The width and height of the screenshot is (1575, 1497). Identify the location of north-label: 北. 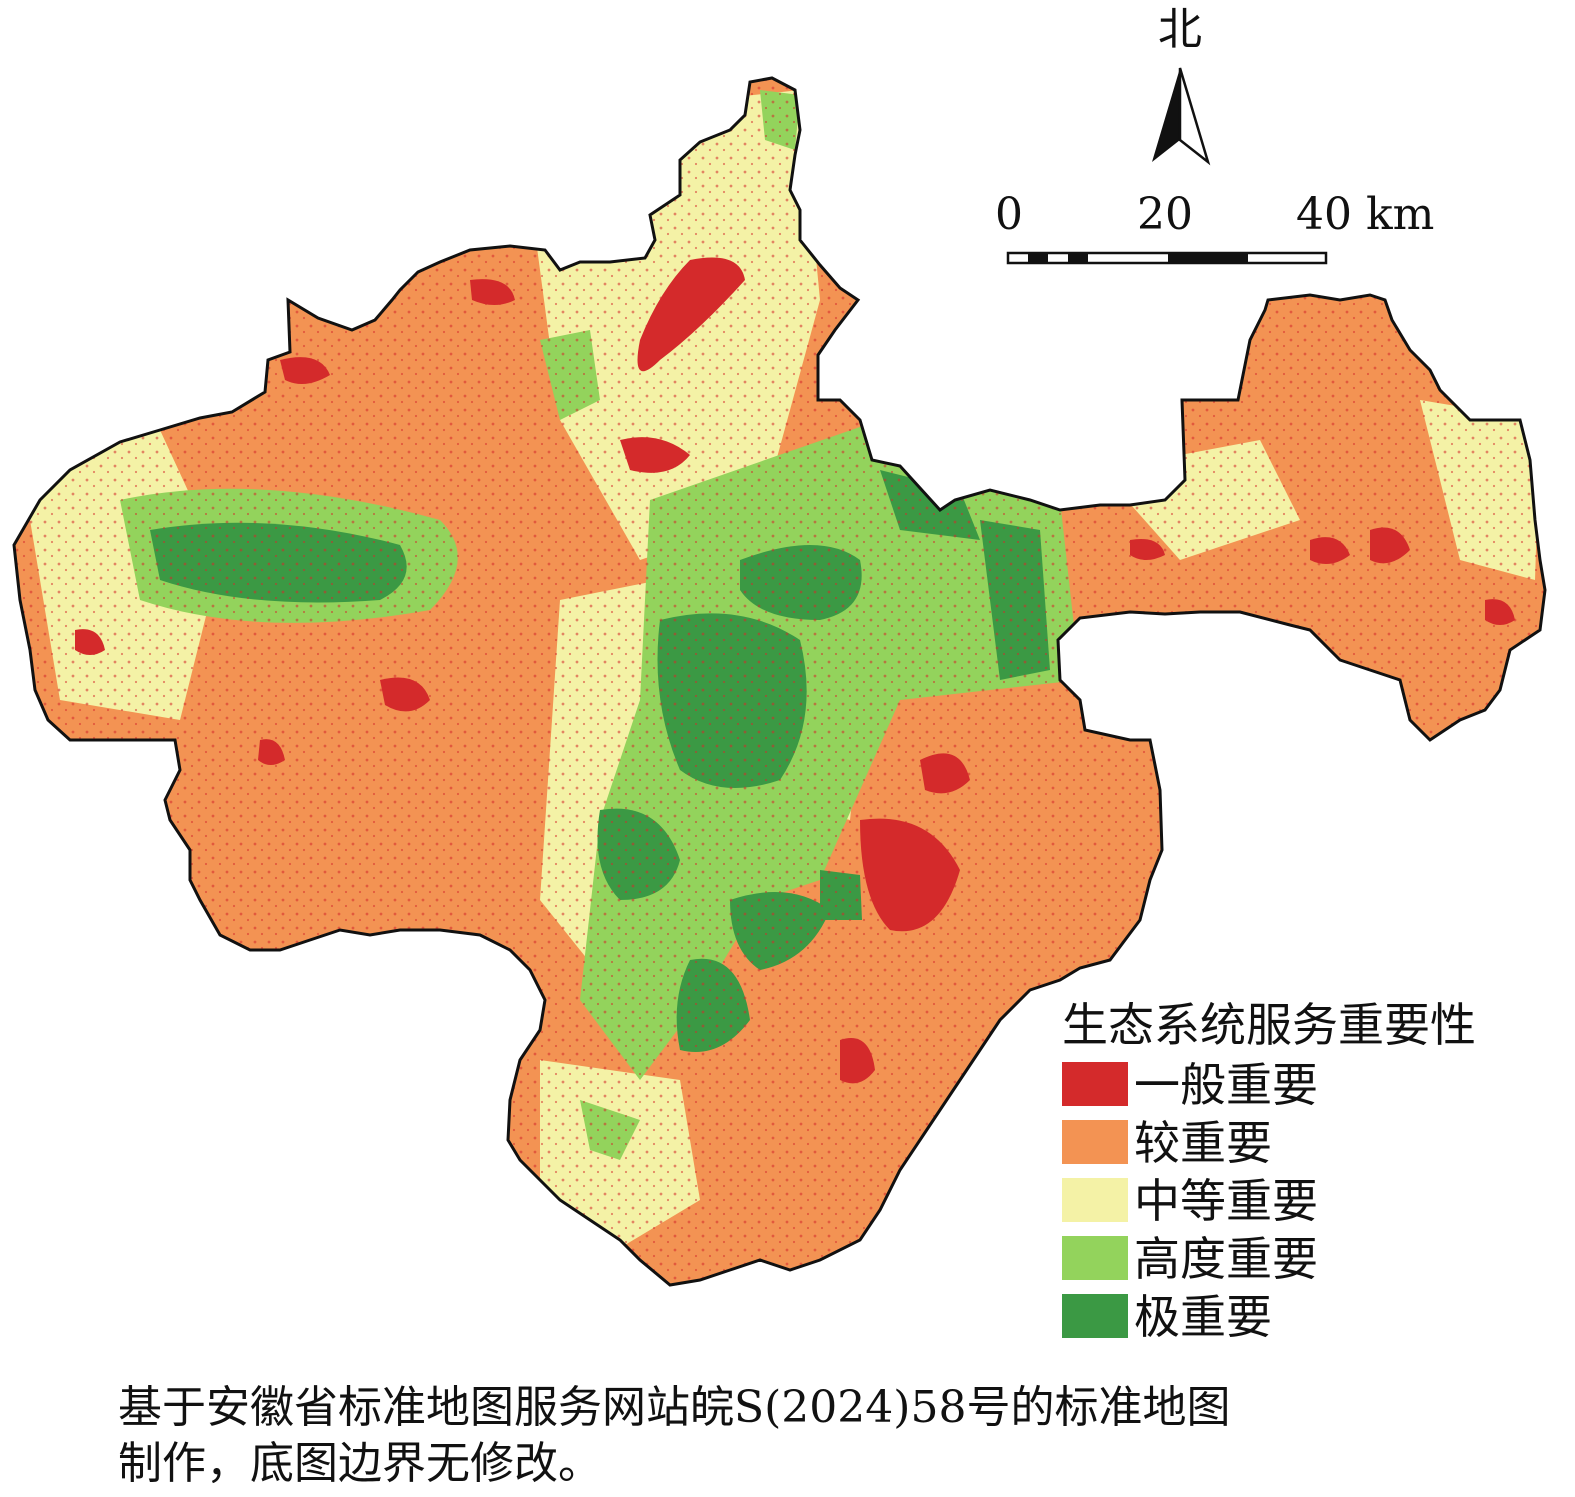
(1180, 29).